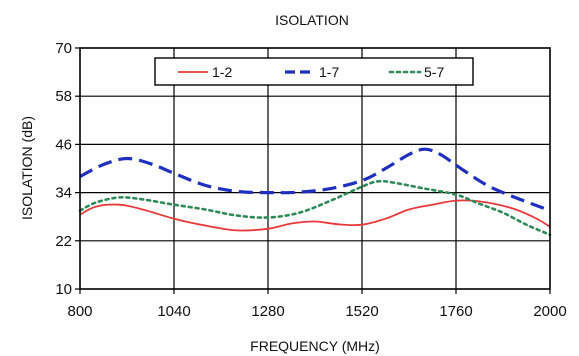 The width and height of the screenshot is (579, 356). I want to click on x-tick-label: 1520, so click(361, 311).